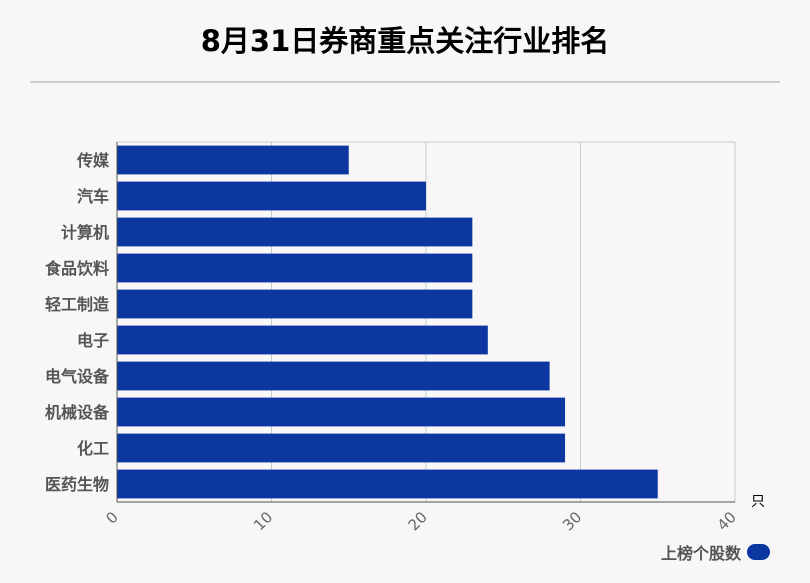 The image size is (810, 583). I want to click on legend: 上榜个股数, so click(715, 552).